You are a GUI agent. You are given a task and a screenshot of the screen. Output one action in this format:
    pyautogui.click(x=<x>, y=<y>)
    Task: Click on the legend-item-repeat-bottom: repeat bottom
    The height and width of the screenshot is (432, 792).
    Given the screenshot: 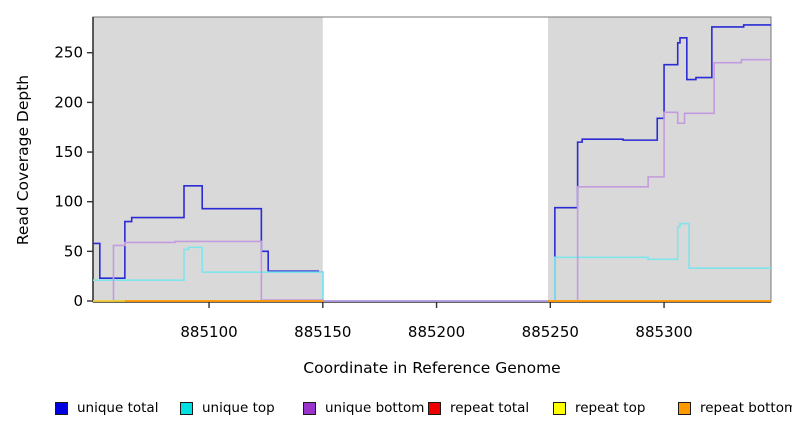 What is the action you would take?
    pyautogui.click(x=735, y=408)
    